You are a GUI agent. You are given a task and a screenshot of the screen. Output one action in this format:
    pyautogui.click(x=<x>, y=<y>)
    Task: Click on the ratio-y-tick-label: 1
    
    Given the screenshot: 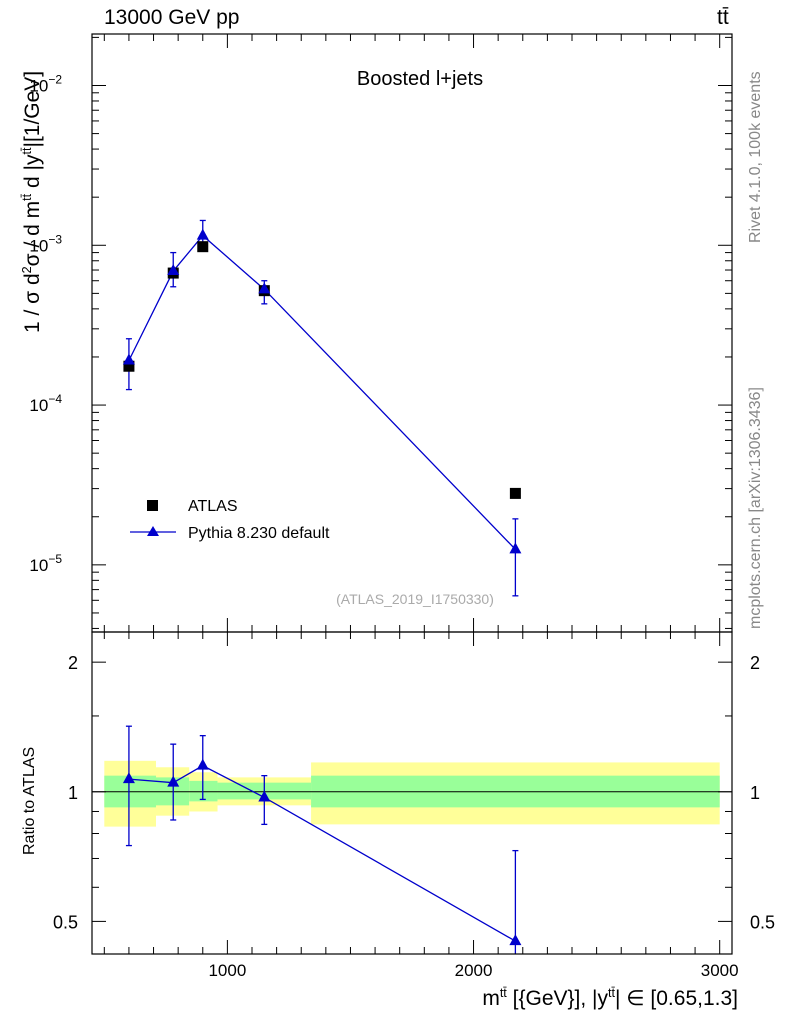 What is the action you would take?
    pyautogui.click(x=73, y=793)
    